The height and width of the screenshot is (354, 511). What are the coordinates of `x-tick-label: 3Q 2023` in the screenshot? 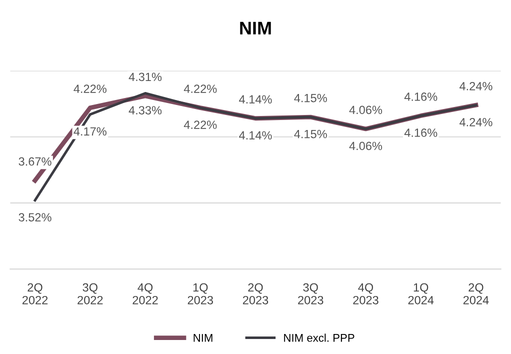 It's located at (311, 293).